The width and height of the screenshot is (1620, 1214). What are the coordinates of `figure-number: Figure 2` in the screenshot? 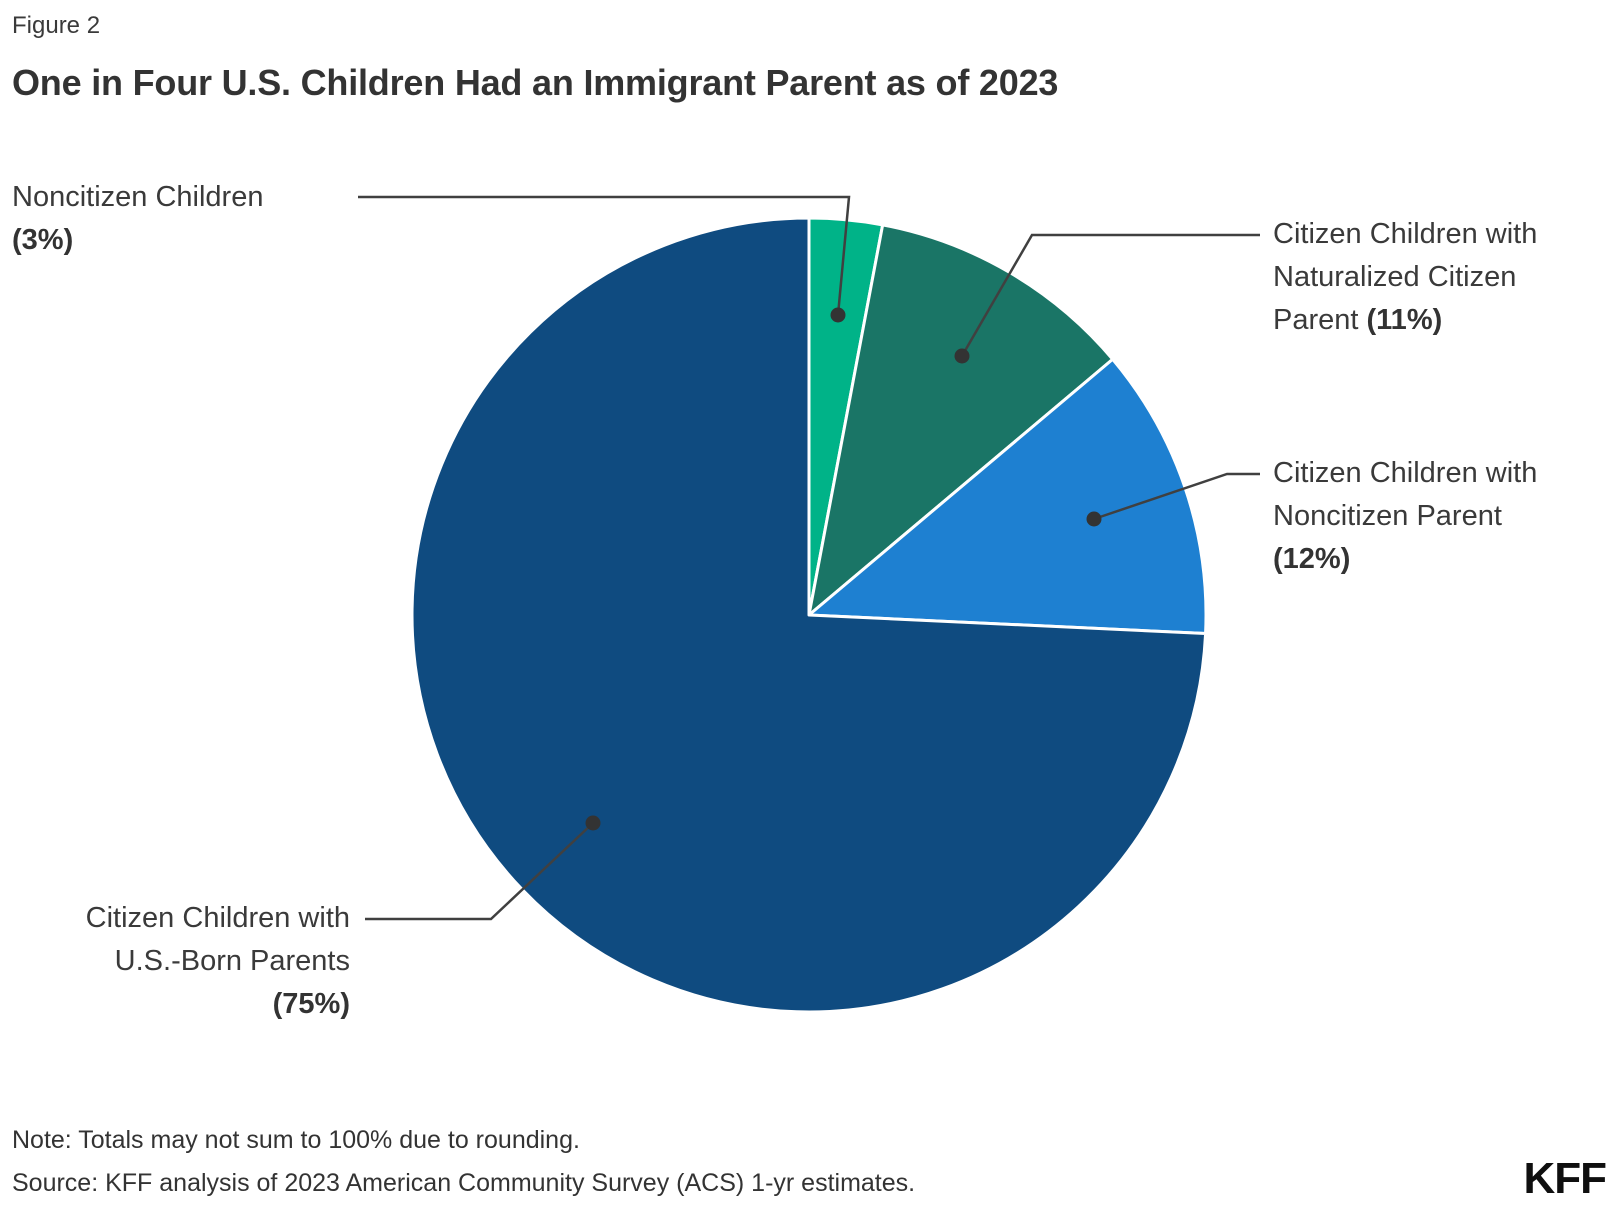 It's located at (56, 25).